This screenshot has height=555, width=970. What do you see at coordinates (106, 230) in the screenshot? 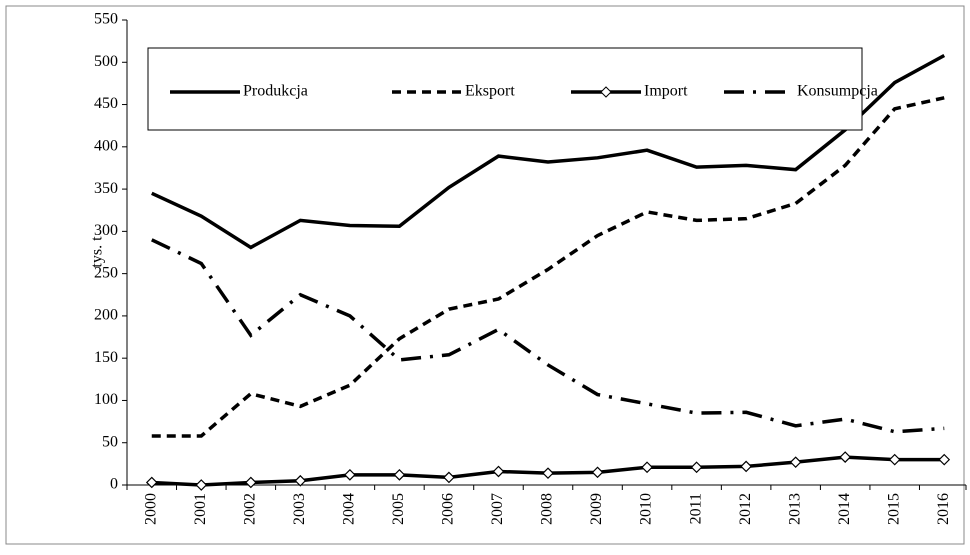
I see `y-tick-label: 300` at bounding box center [106, 230].